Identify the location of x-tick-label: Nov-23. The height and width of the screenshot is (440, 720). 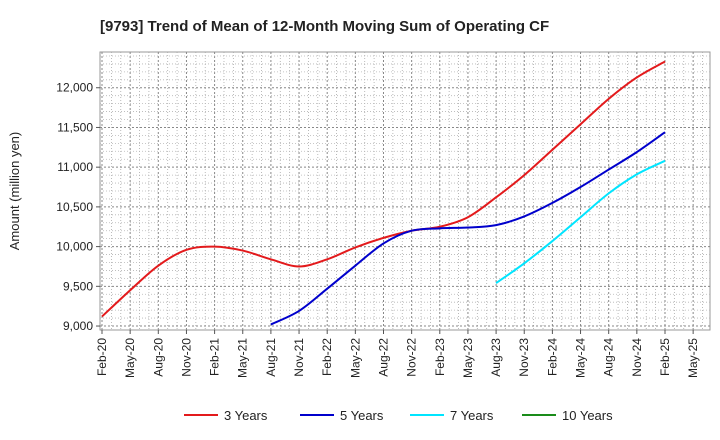
(524, 357).